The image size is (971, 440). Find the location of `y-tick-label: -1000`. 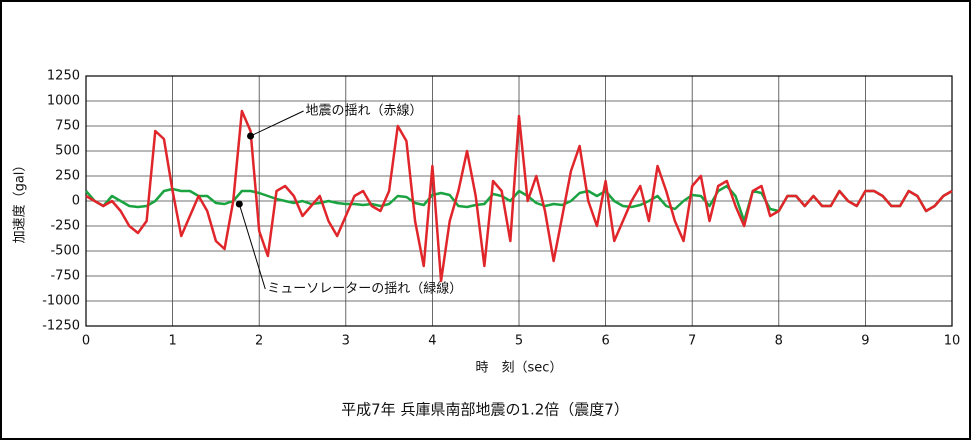

y-tick-label: -1000 is located at coordinates (61, 301).